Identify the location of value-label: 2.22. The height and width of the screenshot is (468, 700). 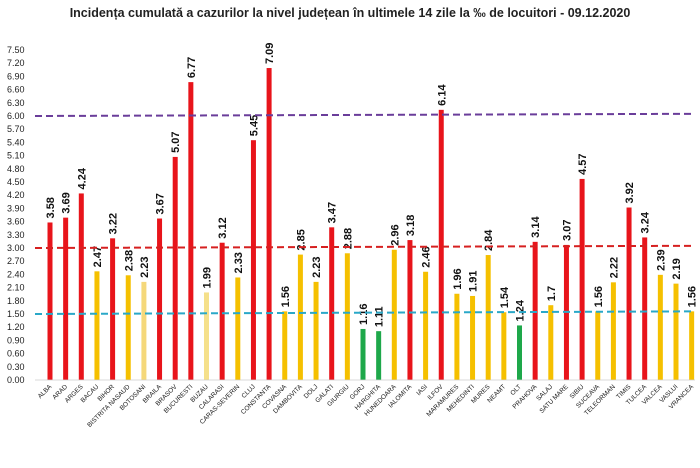
(614, 267).